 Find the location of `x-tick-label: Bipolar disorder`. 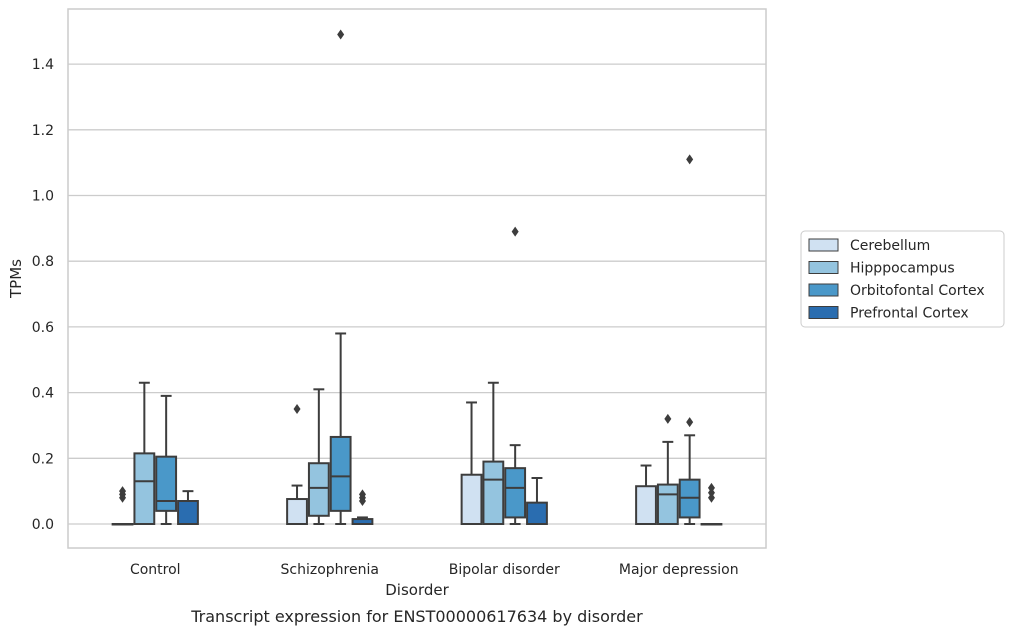

x-tick-label: Bipolar disorder is located at coordinates (504, 570).